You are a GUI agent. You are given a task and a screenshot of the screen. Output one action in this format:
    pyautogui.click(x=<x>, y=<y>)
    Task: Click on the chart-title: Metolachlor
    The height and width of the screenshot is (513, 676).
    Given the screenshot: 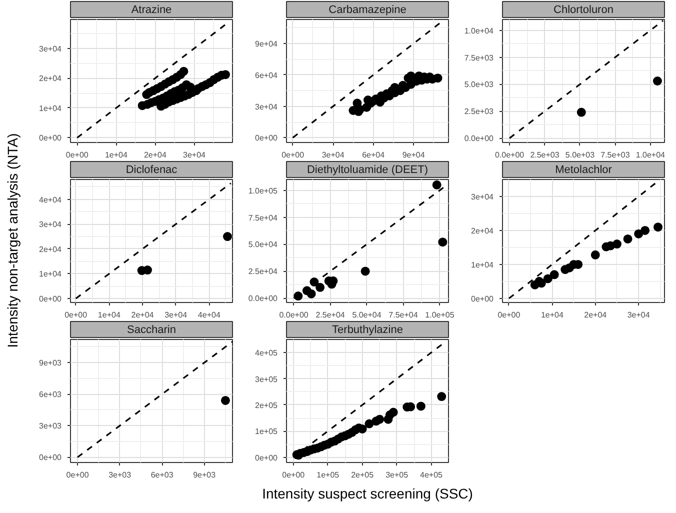 What is the action you would take?
    pyautogui.click(x=583, y=170)
    